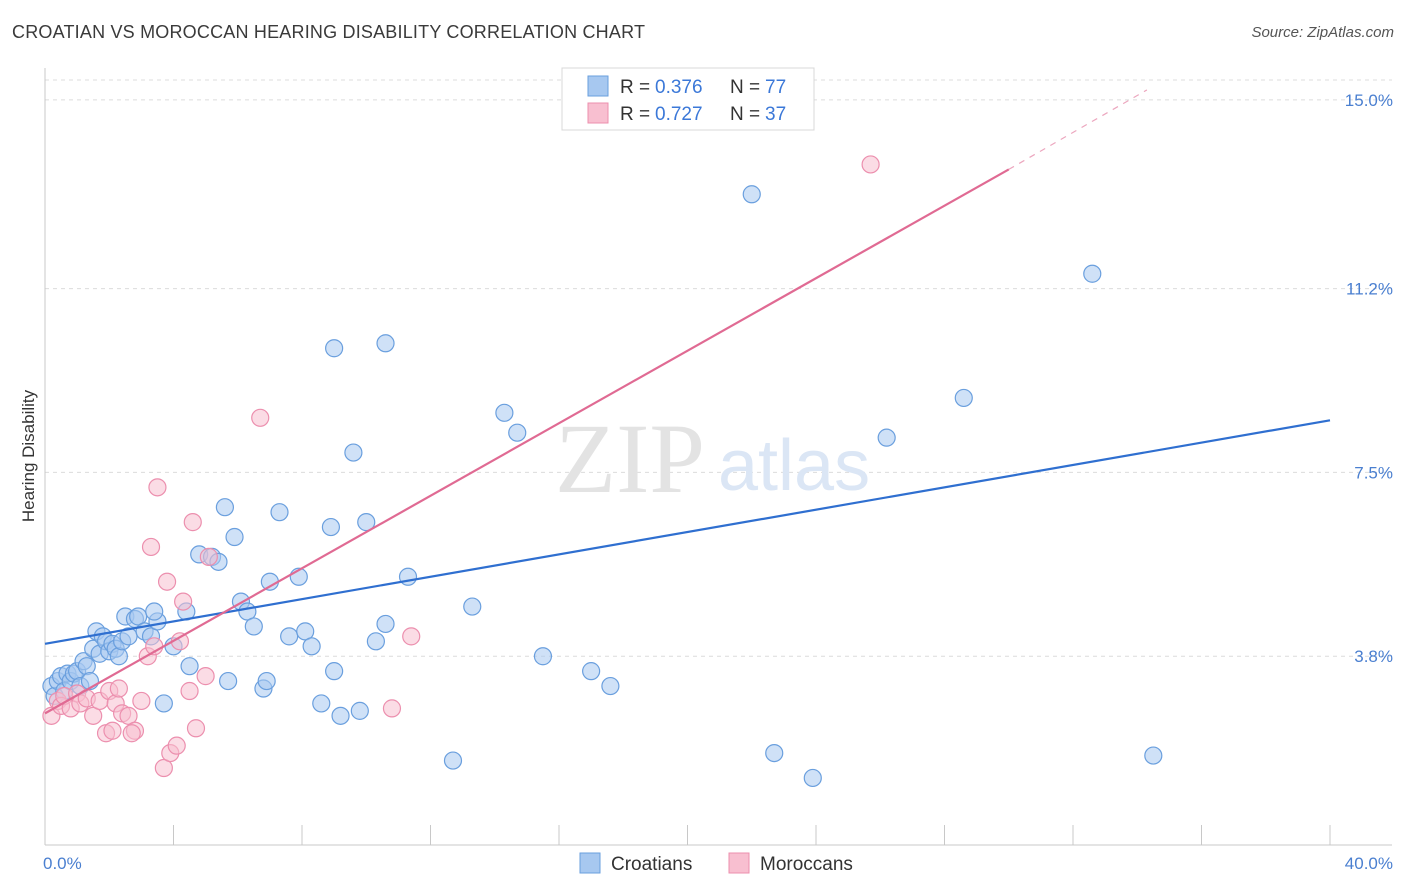 Image resolution: width=1406 pixels, height=892 pixels. Describe the element at coordinates (62, 863) in the screenshot. I see `x-tick-label-start: 0.0%` at that location.